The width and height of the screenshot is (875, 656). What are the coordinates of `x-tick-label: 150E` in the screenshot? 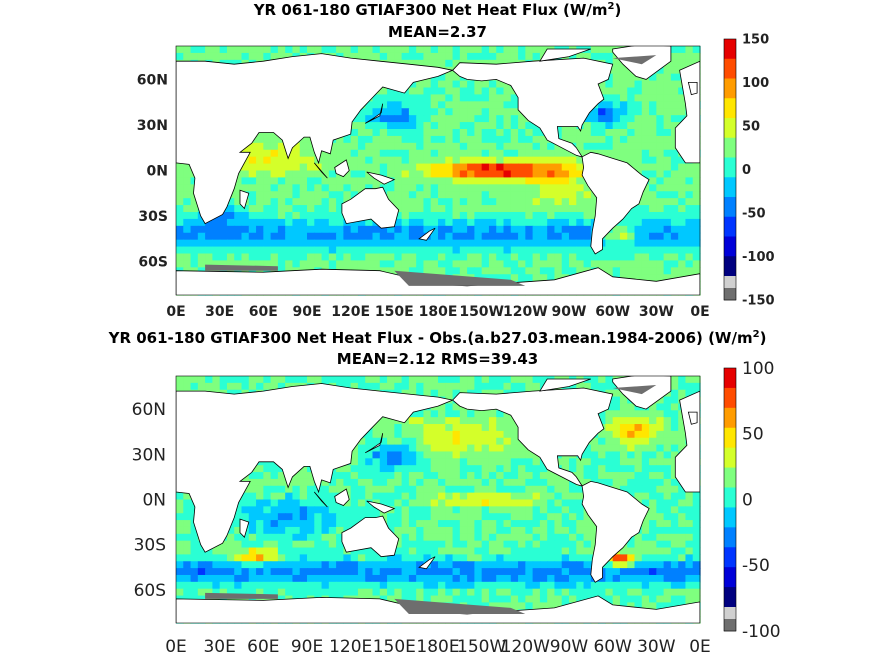 It's located at (394, 312).